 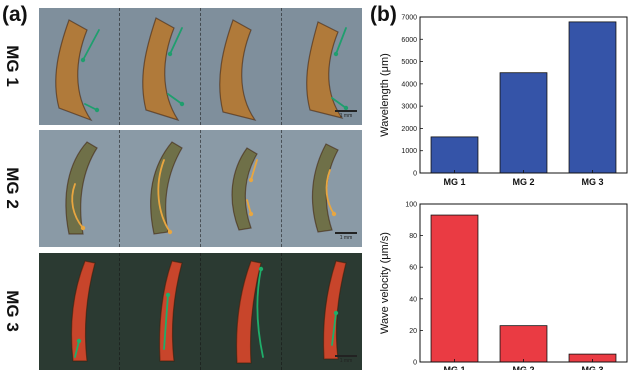 What do you see at coordinates (413, 299) in the screenshot?
I see `y-tick-label: 40` at bounding box center [413, 299].